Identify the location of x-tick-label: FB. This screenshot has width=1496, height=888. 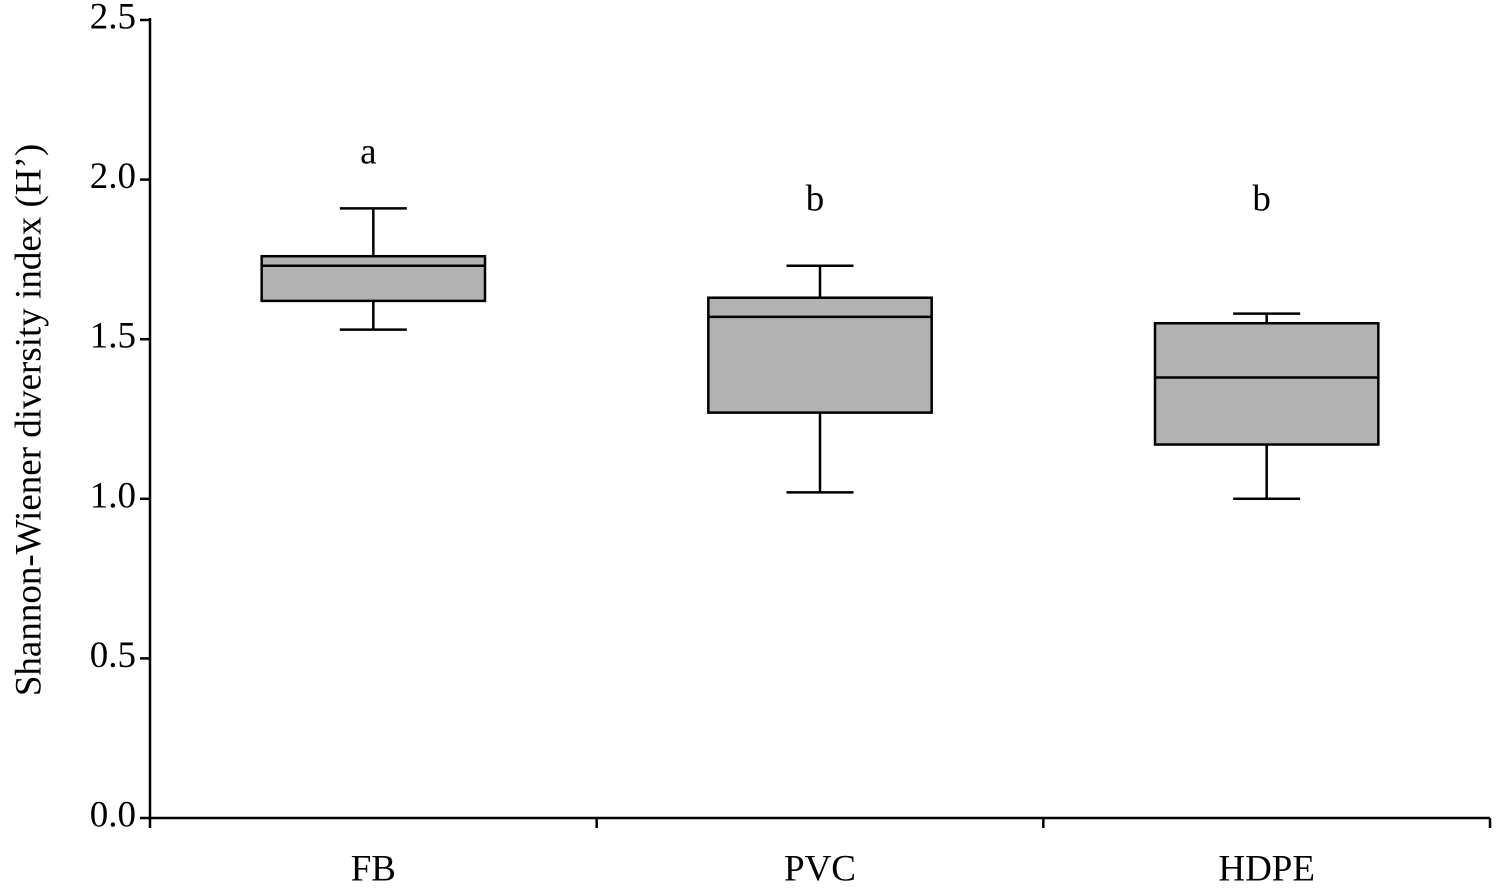
(373, 868).